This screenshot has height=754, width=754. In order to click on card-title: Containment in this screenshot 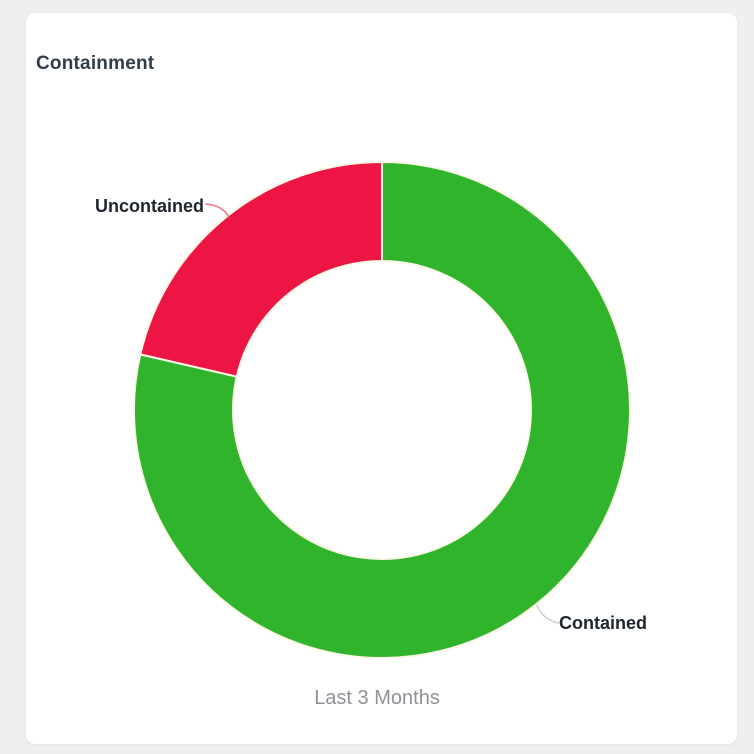, I will do `click(95, 63)`.